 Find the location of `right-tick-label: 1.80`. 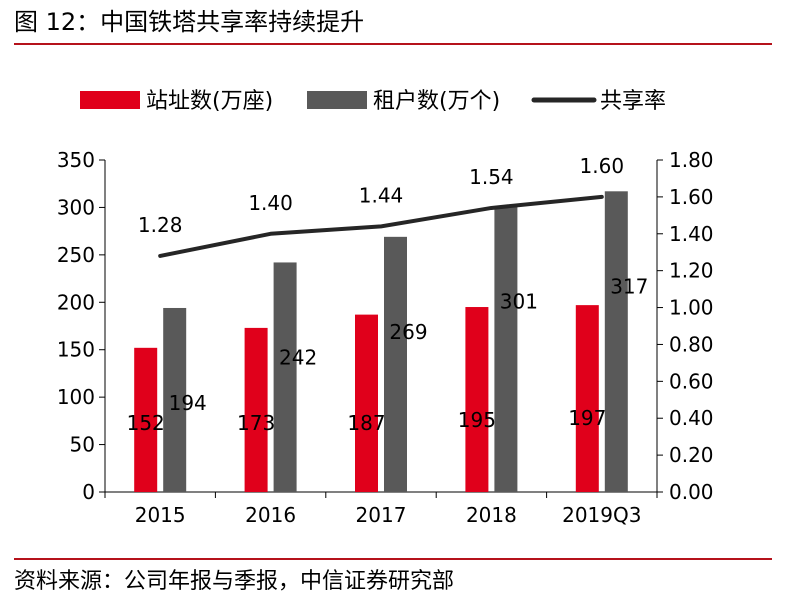

right-tick-label: 1.80 is located at coordinates (691, 160).